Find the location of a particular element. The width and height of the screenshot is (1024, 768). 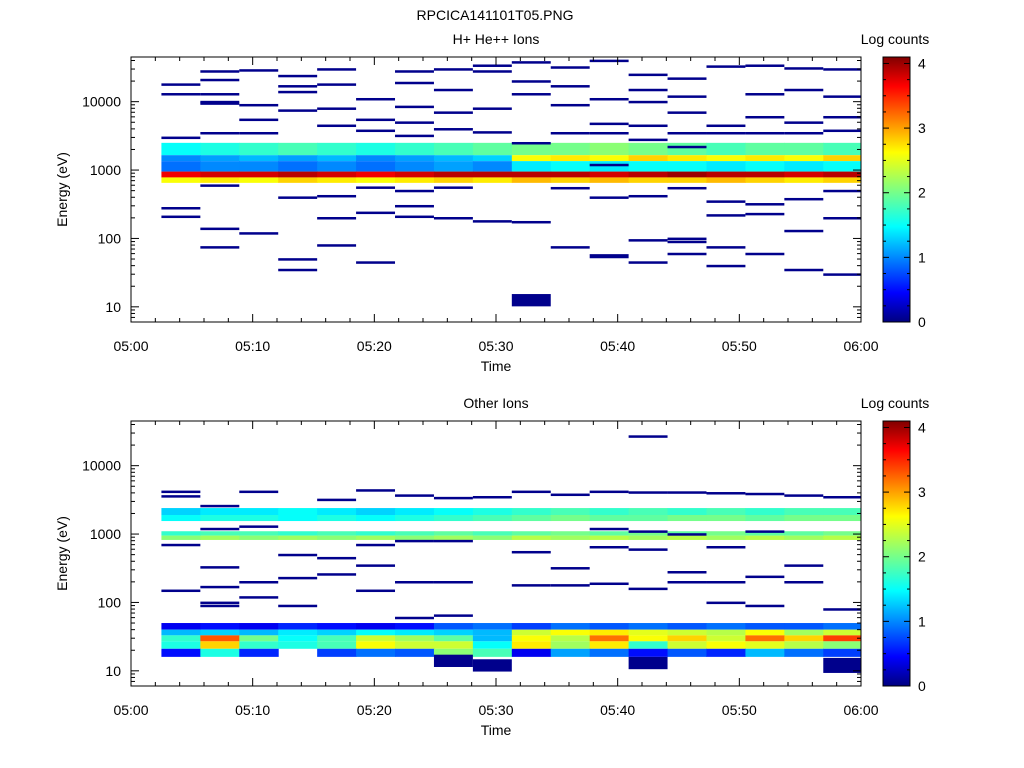

colorbar is located at coordinates (896, 553).